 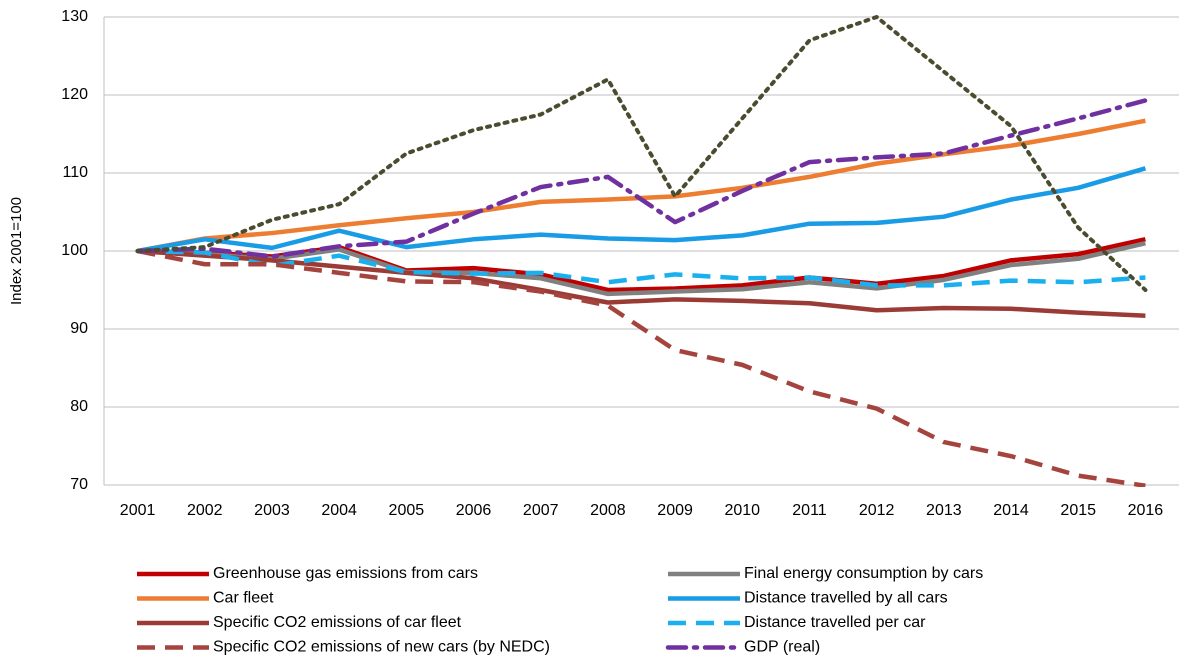 I want to click on x-tick-label: 2002, so click(x=205, y=510).